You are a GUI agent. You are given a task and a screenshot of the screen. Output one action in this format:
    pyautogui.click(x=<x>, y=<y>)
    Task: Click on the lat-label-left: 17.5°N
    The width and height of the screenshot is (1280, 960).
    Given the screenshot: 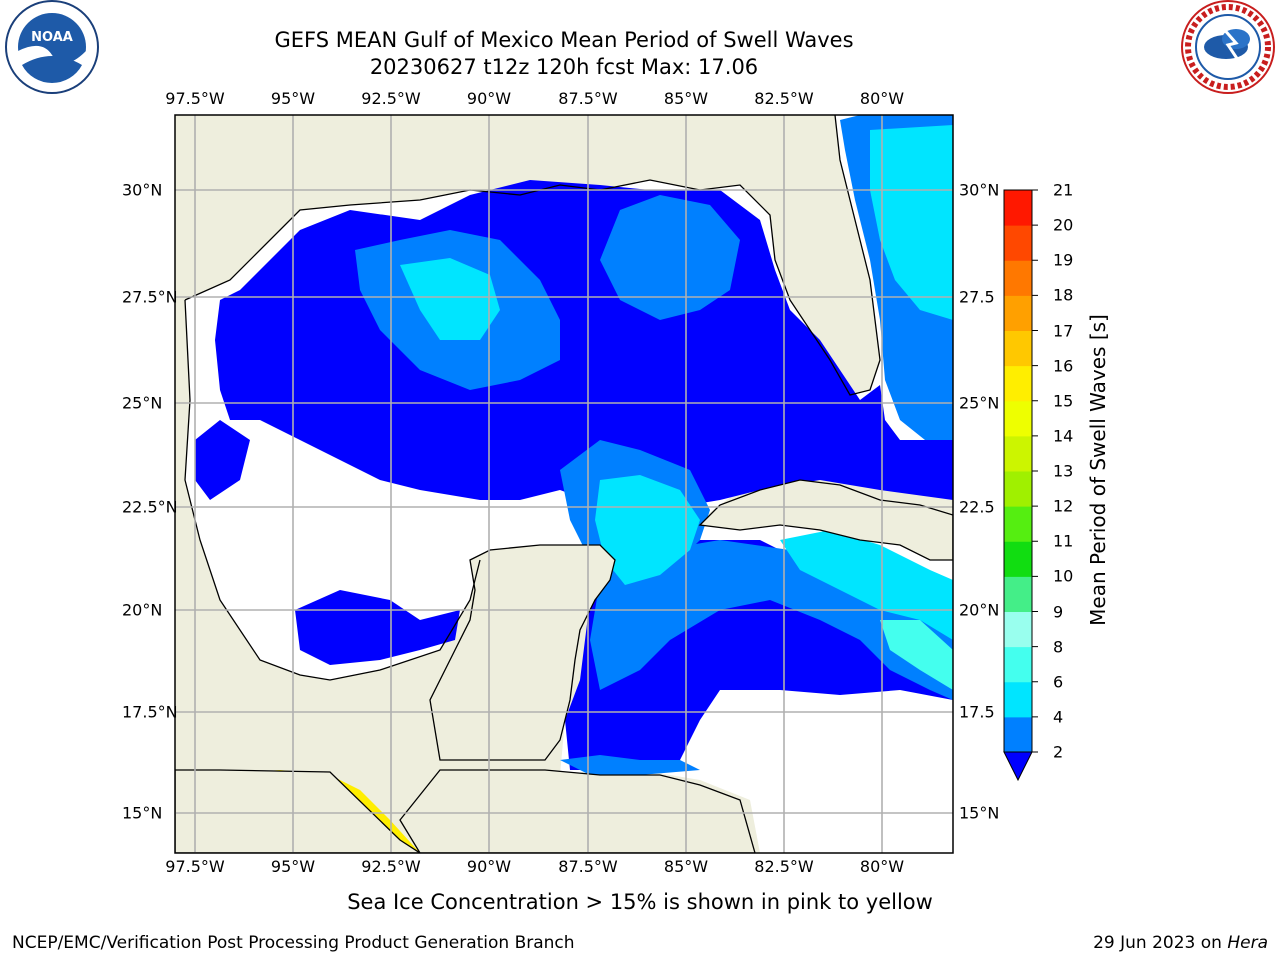 What is the action you would take?
    pyautogui.click(x=150, y=712)
    